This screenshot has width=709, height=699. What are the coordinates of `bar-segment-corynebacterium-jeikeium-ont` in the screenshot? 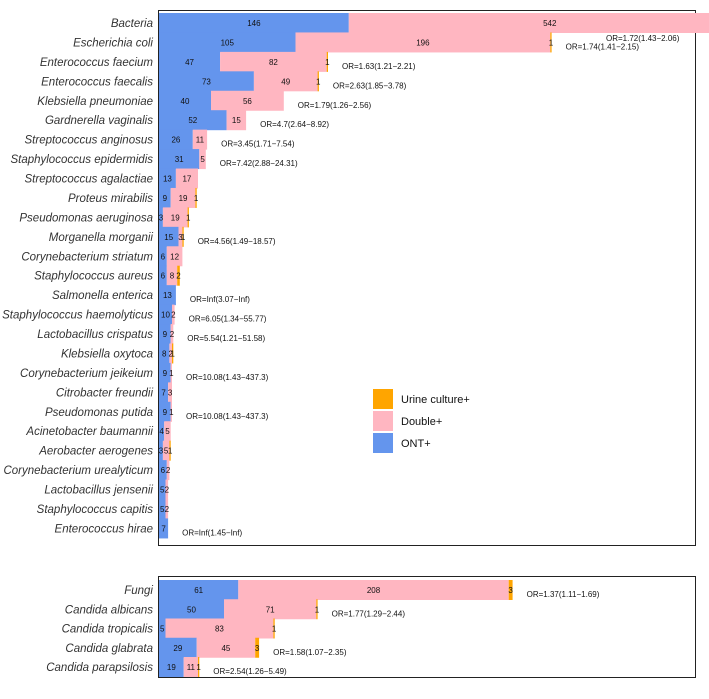 It's located at (165, 372).